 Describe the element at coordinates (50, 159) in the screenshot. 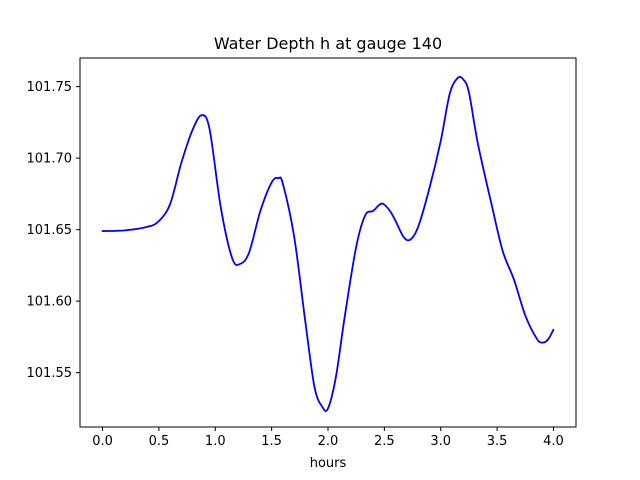

I see `y-tick-label: 101.70` at that location.